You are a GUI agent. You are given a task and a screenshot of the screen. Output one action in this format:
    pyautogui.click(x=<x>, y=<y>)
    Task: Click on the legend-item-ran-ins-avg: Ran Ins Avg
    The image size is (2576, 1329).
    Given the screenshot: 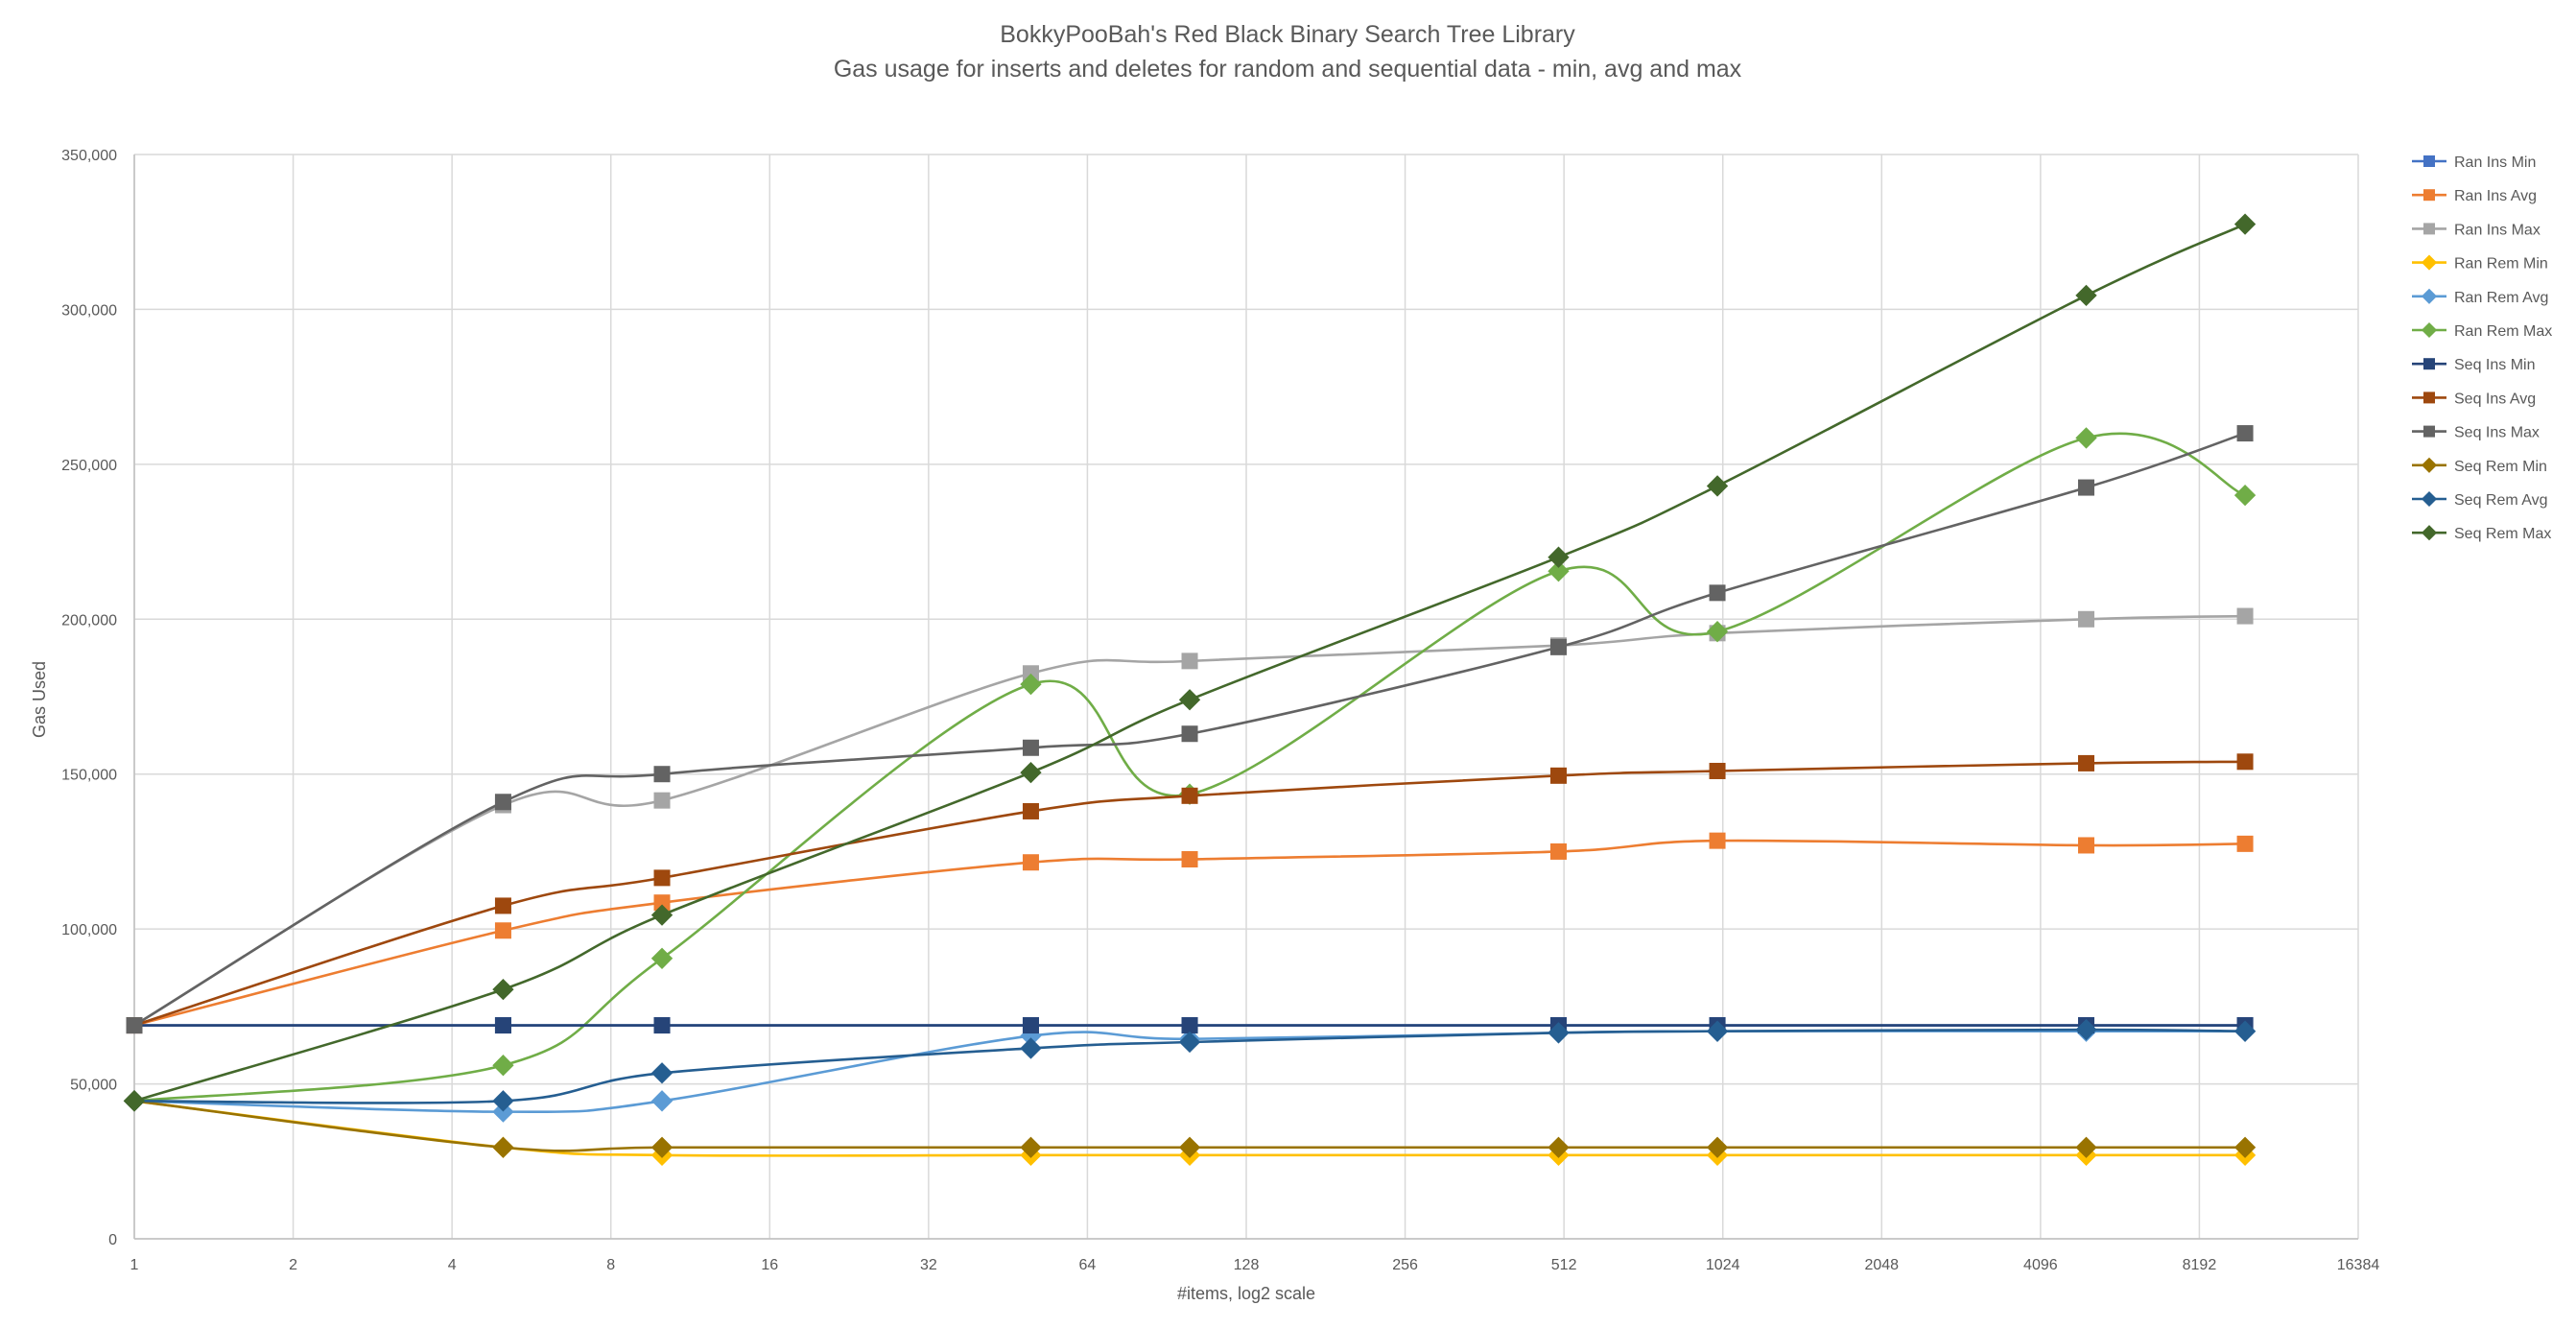 What is the action you would take?
    pyautogui.click(x=2474, y=196)
    